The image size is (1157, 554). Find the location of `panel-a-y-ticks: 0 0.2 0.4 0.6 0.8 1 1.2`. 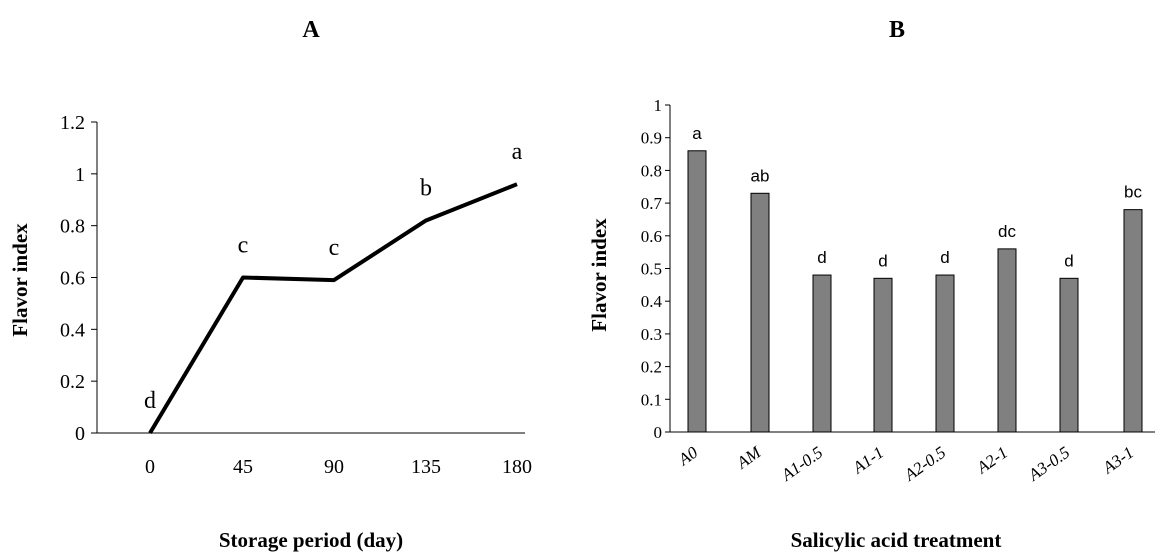

panel-a-y-ticks: 0 0.2 0.4 0.6 0.8 1 1.2 is located at coordinates (78, 278).